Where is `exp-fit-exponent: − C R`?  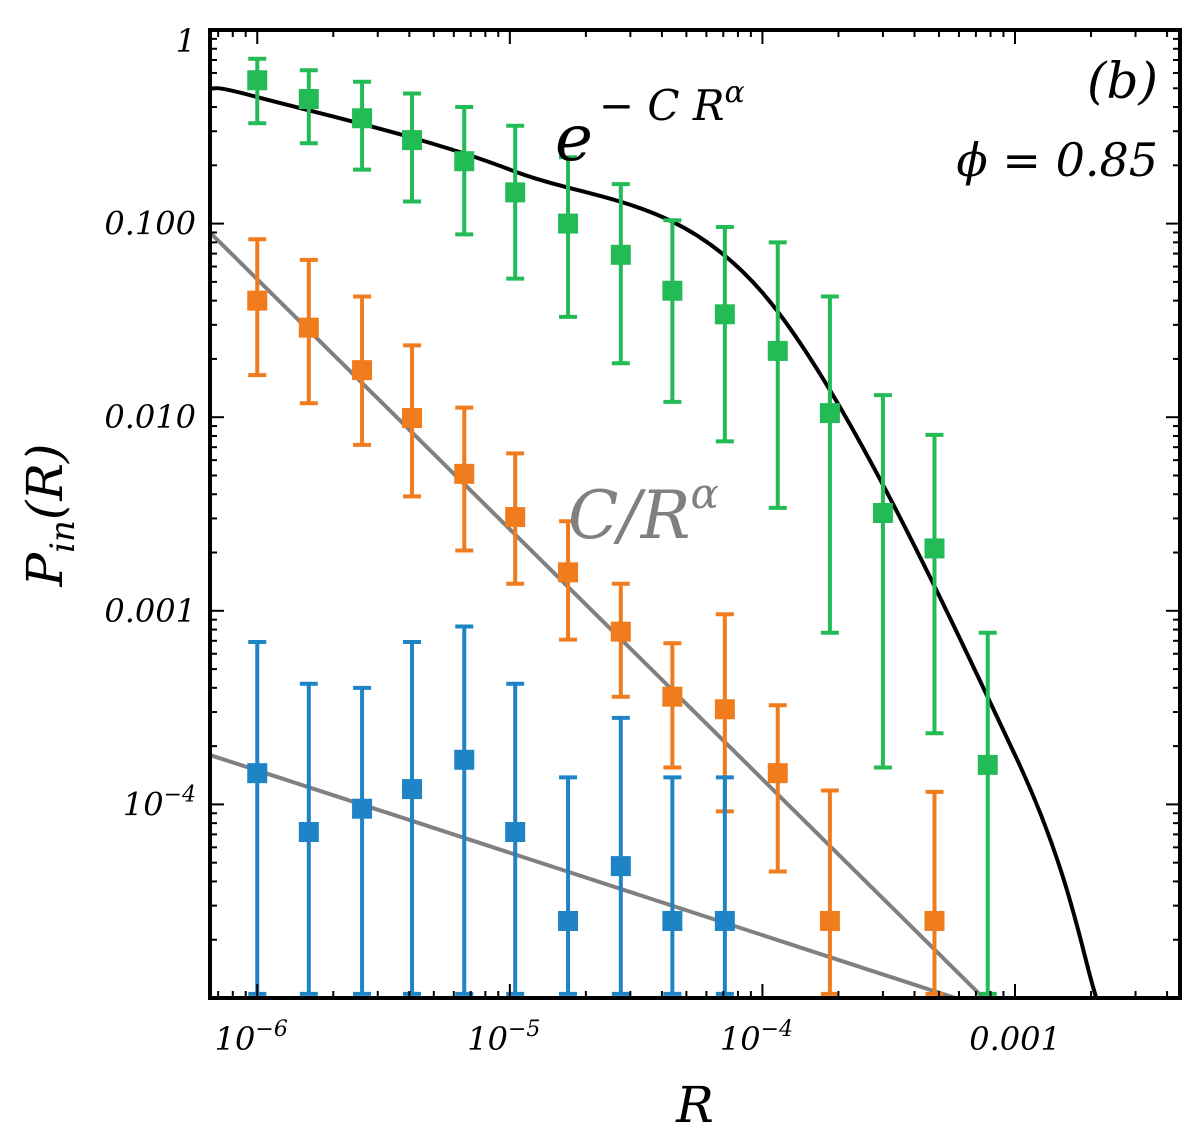 exp-fit-exponent: − C R is located at coordinates (662, 105).